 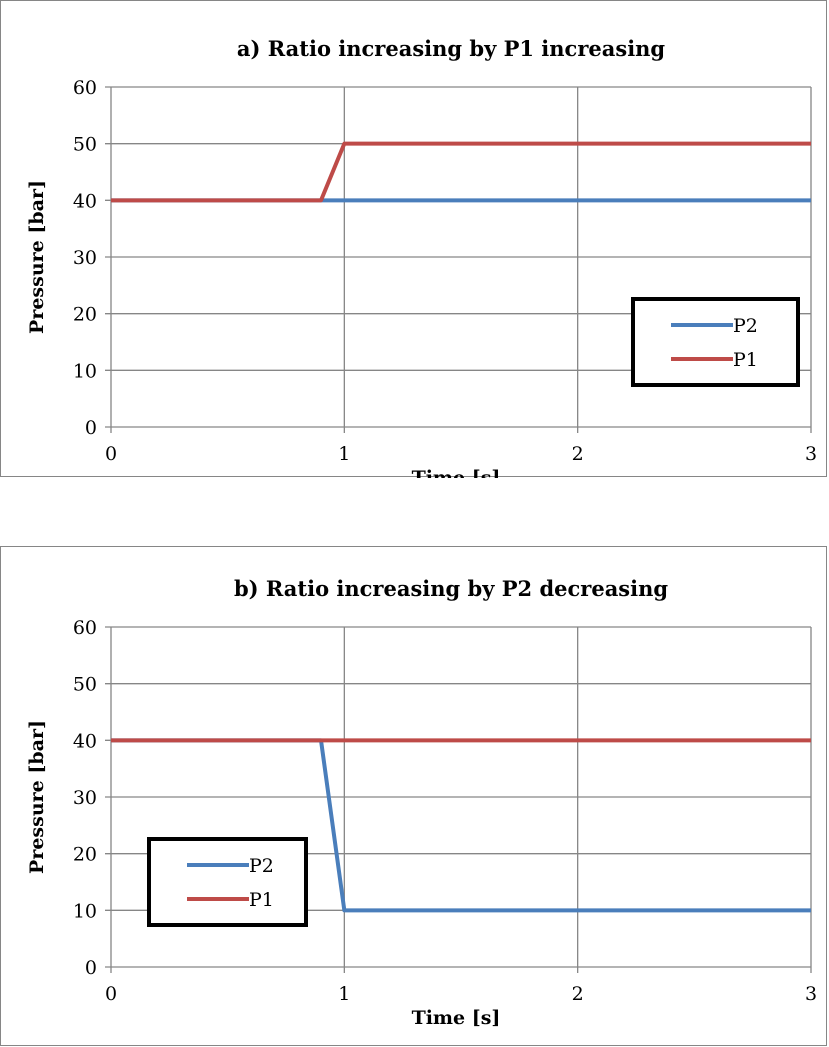 I want to click on chart-a-xlabel: Time [s], so click(x=456, y=472).